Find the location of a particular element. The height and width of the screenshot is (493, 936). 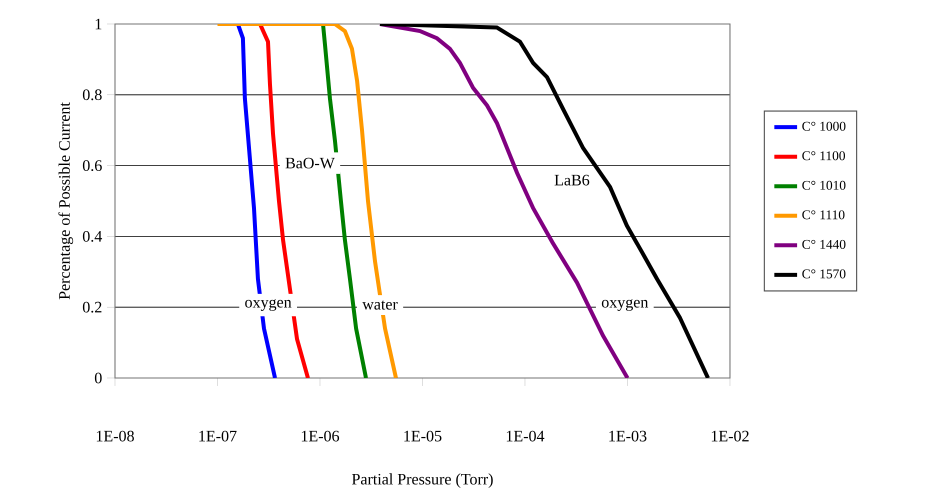

legend-label: C° 1100 is located at coordinates (823, 155).